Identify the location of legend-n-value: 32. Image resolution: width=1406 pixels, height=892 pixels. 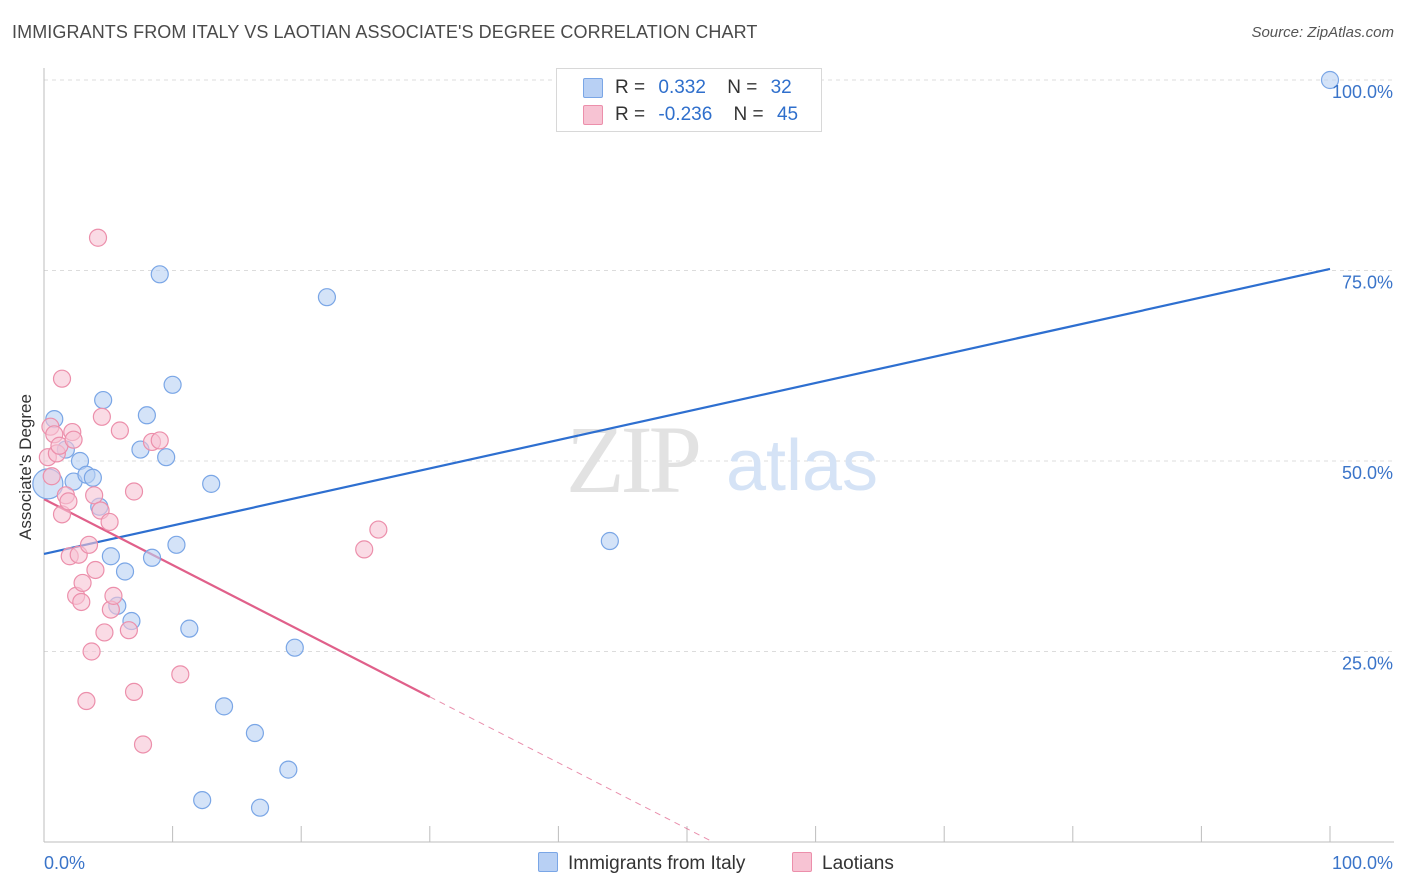
(781, 87).